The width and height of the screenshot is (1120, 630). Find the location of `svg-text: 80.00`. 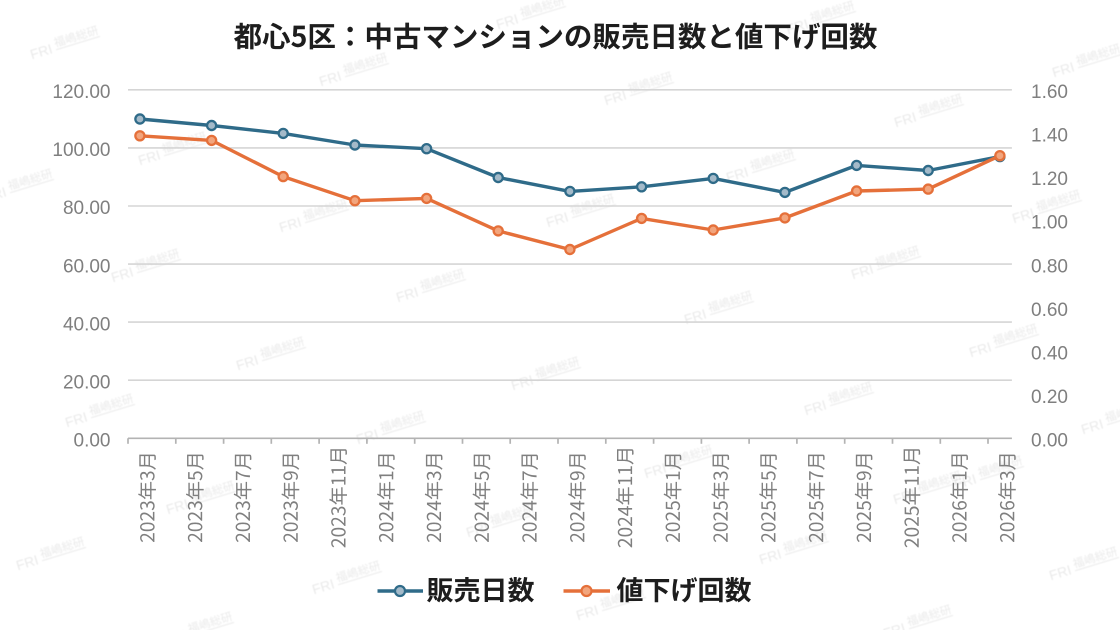

svg-text: 80.00 is located at coordinates (87, 208).